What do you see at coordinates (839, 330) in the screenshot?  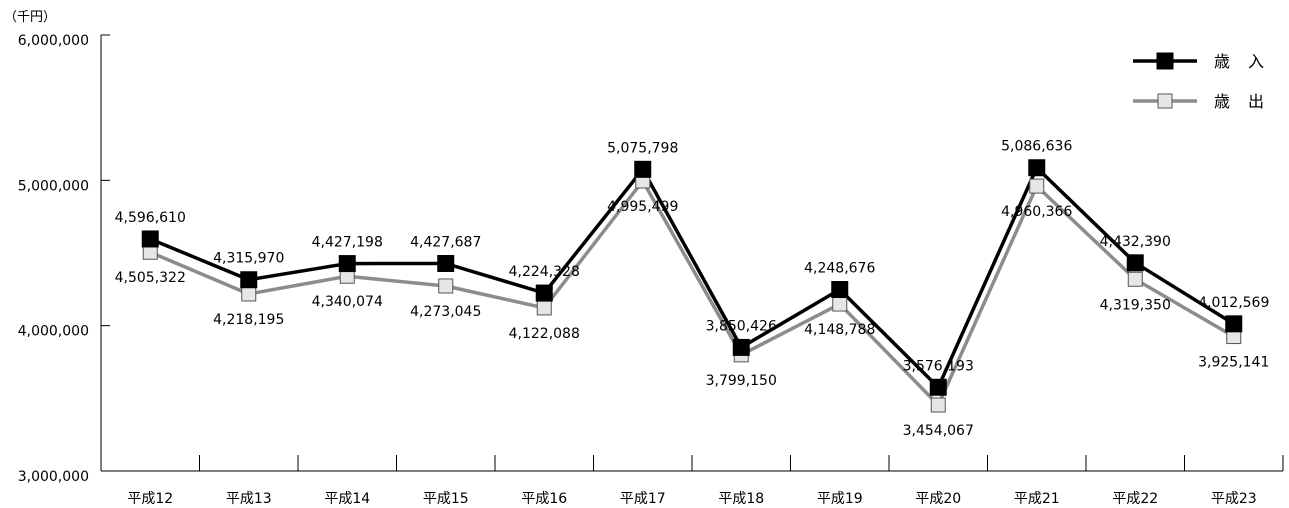 I see `data-label-expenditure: 4,148,788` at bounding box center [839, 330].